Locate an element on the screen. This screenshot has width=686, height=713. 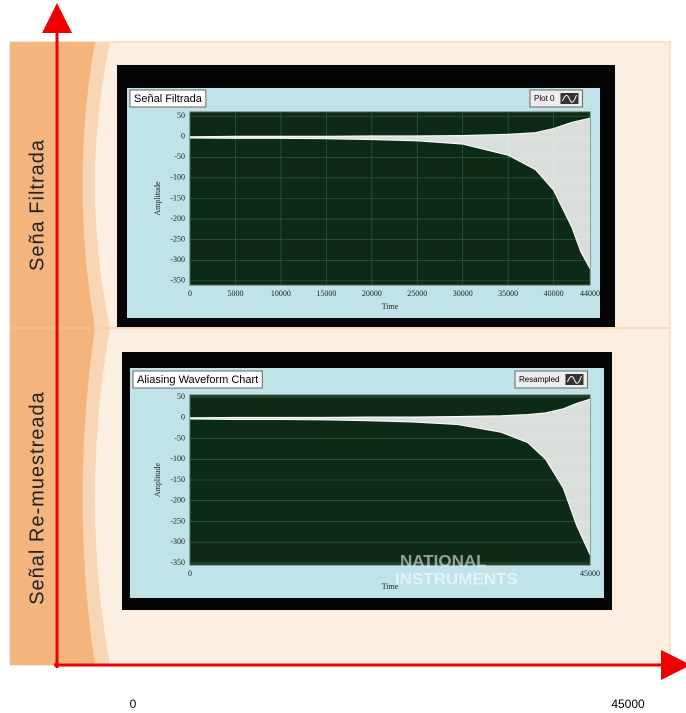
left-band is located at coordinates (52, 353).